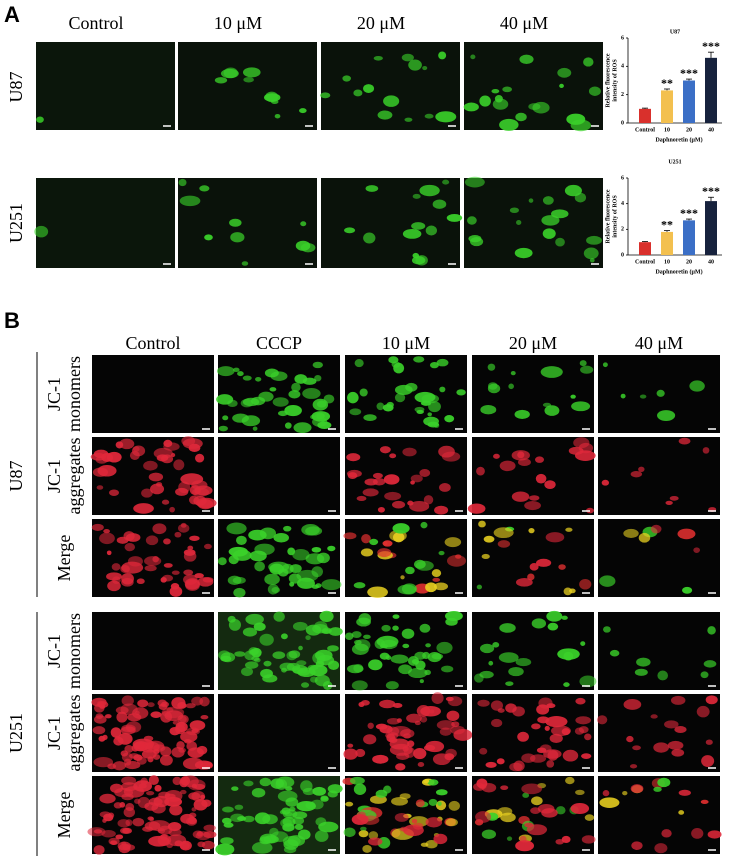 This screenshot has height=860, width=732. What do you see at coordinates (711, 262) in the screenshot?
I see `x-tick-label: 40` at bounding box center [711, 262].